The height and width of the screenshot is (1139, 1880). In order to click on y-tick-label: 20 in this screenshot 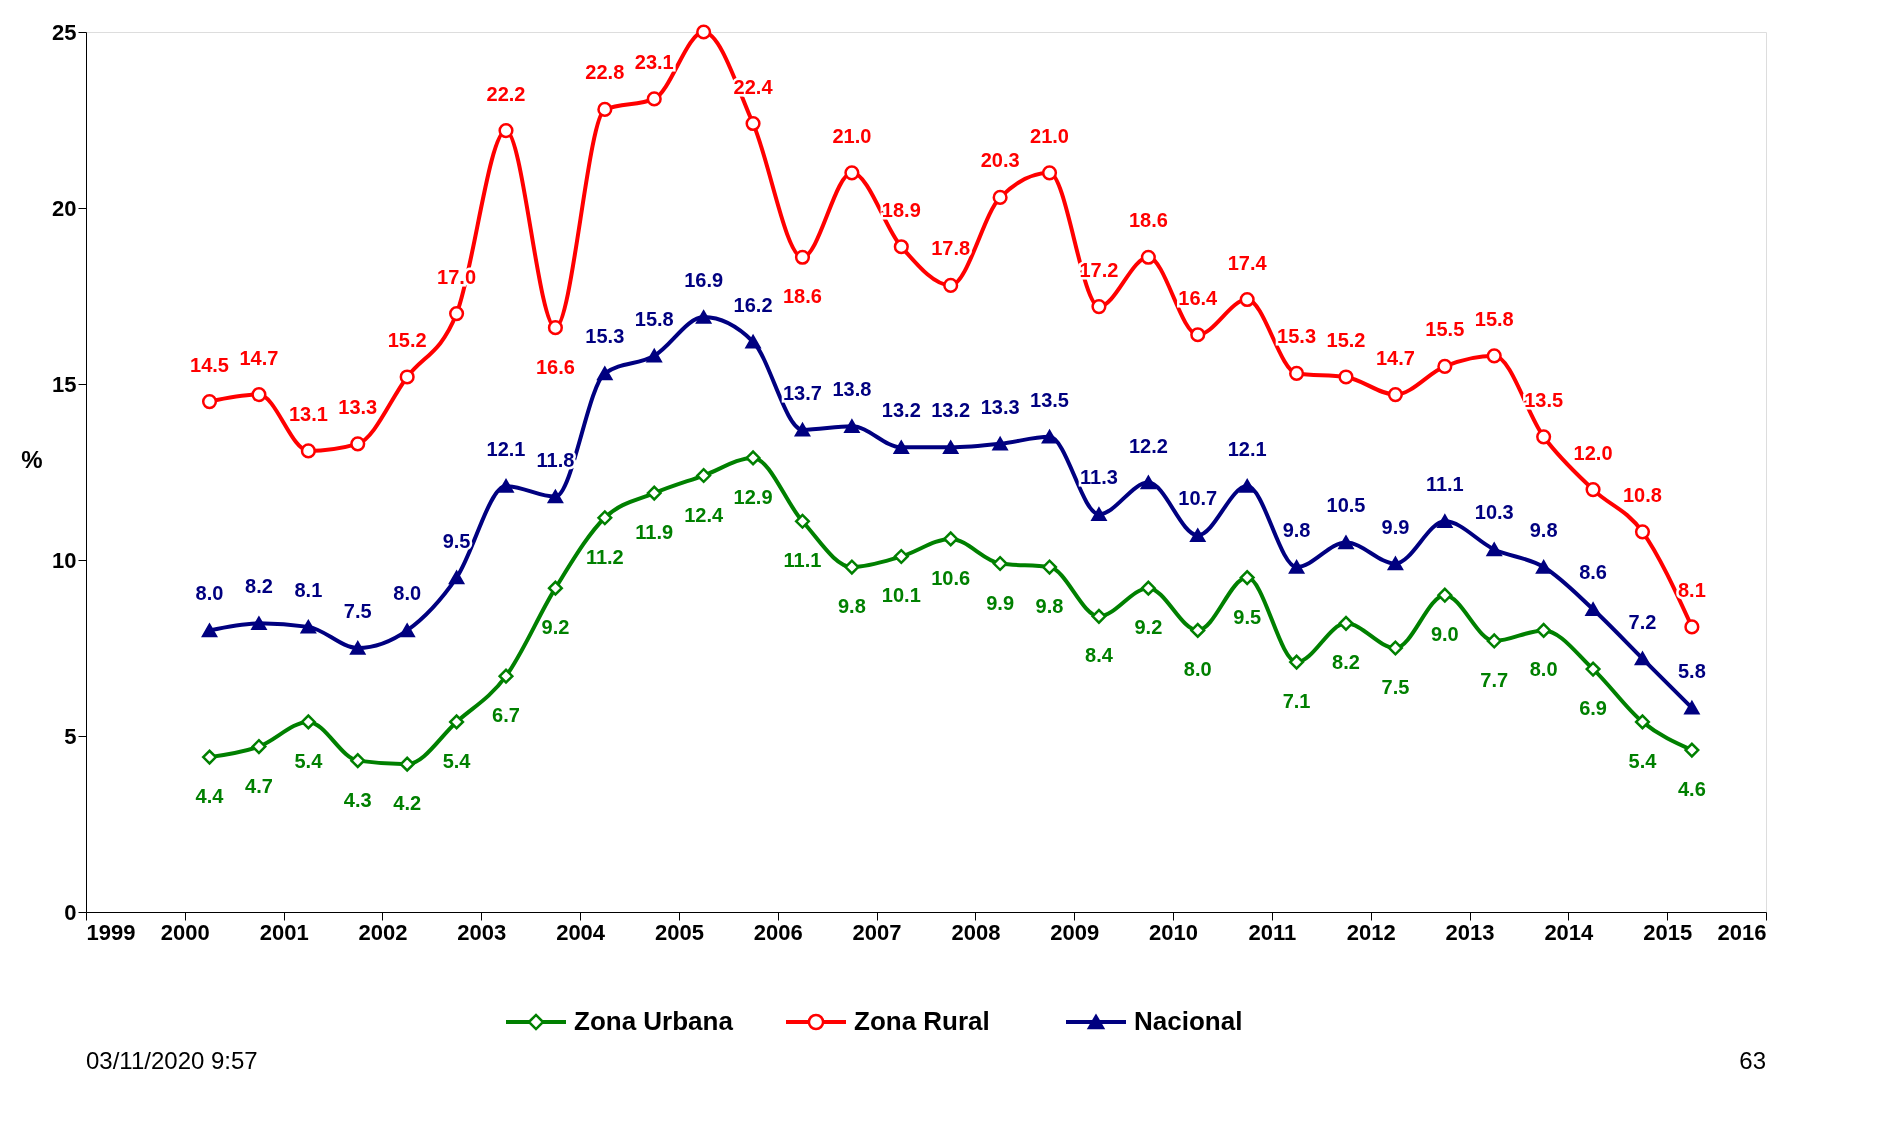, I will do `click(64, 208)`.